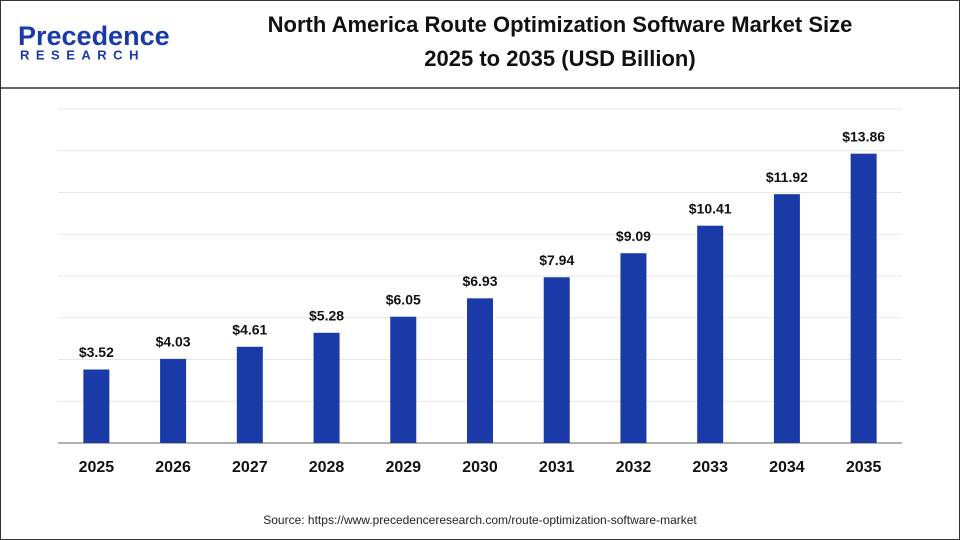 The height and width of the screenshot is (540, 960). What do you see at coordinates (556, 260) in the screenshot?
I see `value-label: $7.94` at bounding box center [556, 260].